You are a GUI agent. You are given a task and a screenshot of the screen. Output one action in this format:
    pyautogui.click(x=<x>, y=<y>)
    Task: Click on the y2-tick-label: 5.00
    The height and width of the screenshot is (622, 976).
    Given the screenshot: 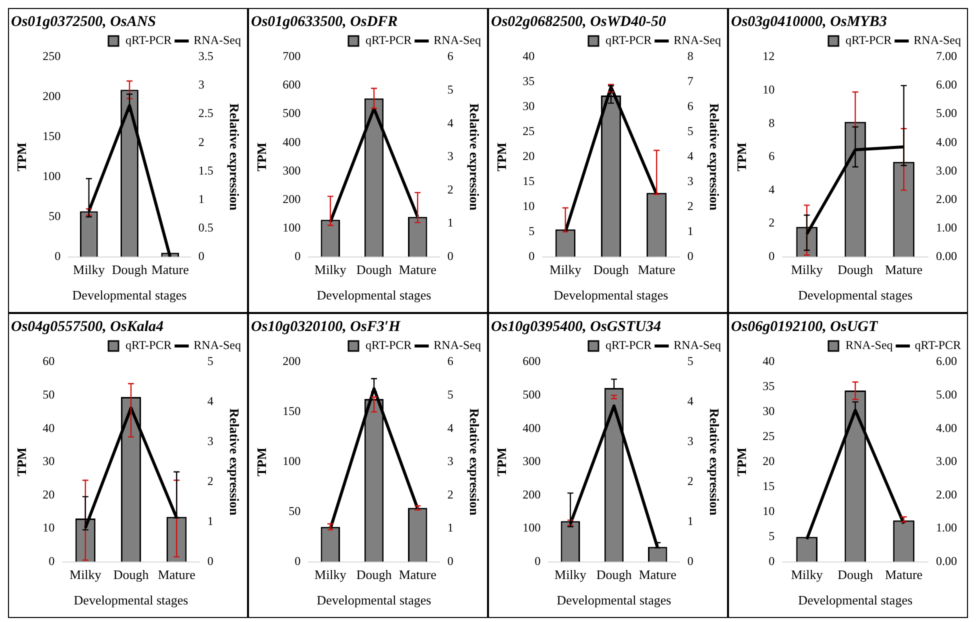 What is the action you would take?
    pyautogui.click(x=946, y=394)
    